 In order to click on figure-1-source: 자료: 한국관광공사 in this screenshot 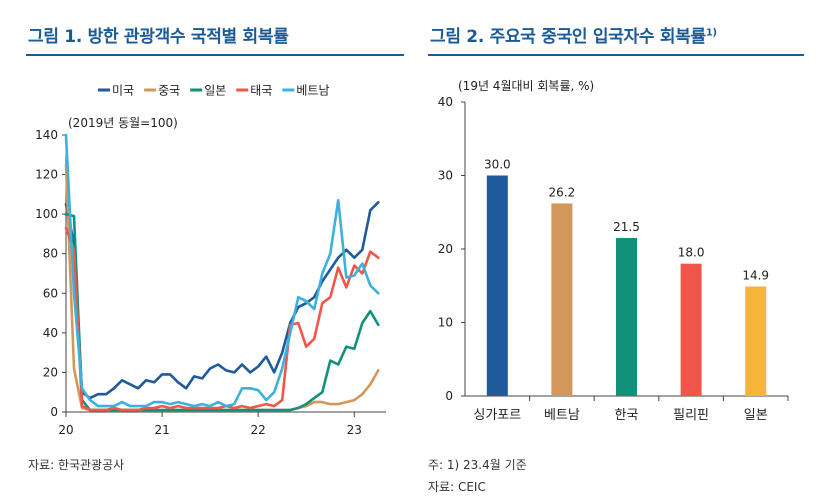, I will do `click(76, 465)`.